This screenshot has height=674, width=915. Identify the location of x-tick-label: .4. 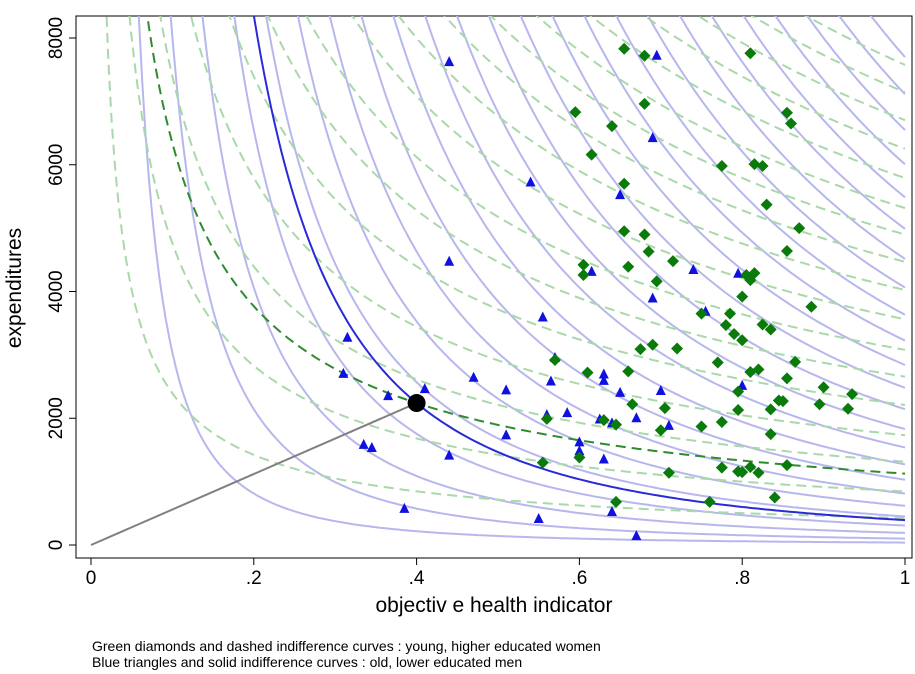
(417, 578).